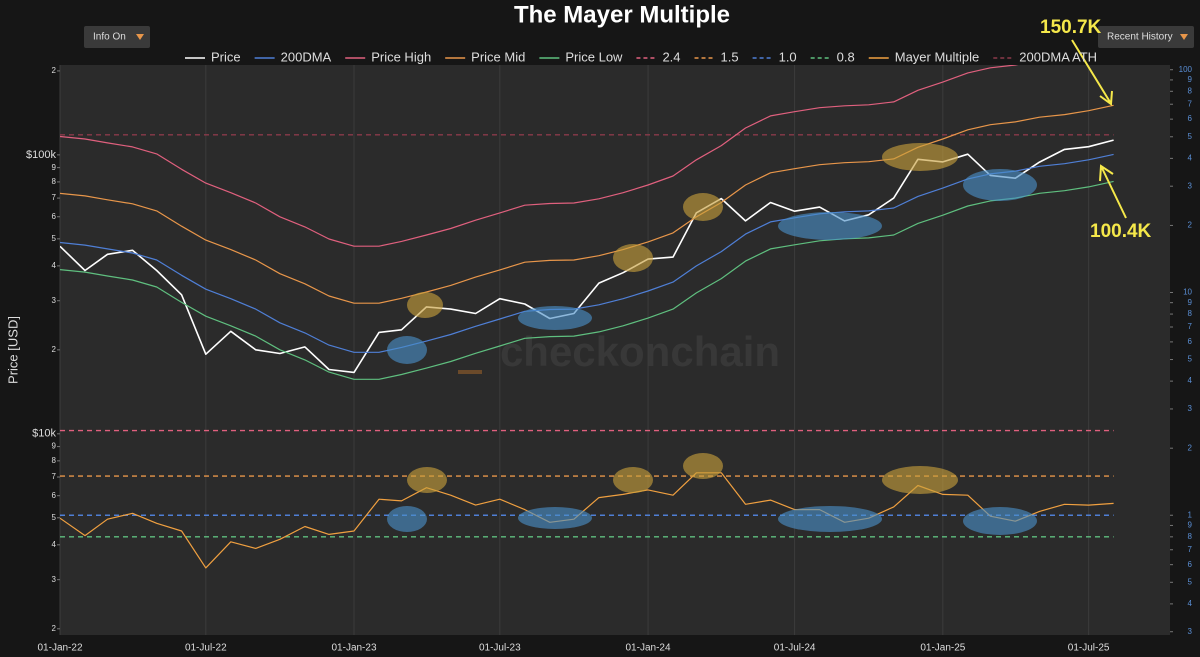  I want to click on x-tick-label: 01-Jul-22, so click(206, 648).